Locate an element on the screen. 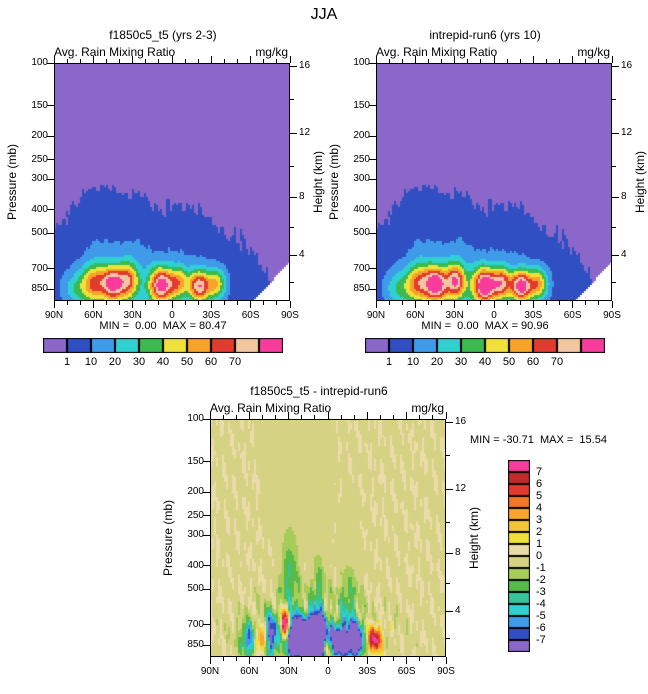  diff-colorbar: 7 6 5 4 3 2 1 0 -1 -2 -3 -4 -5 -6 -7 is located at coordinates (558, 560).